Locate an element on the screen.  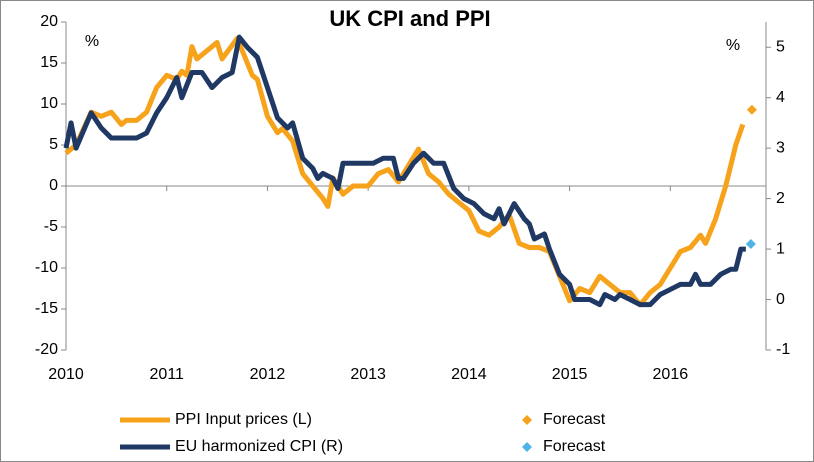
y2-tick-label: -1 is located at coordinates (783, 349).